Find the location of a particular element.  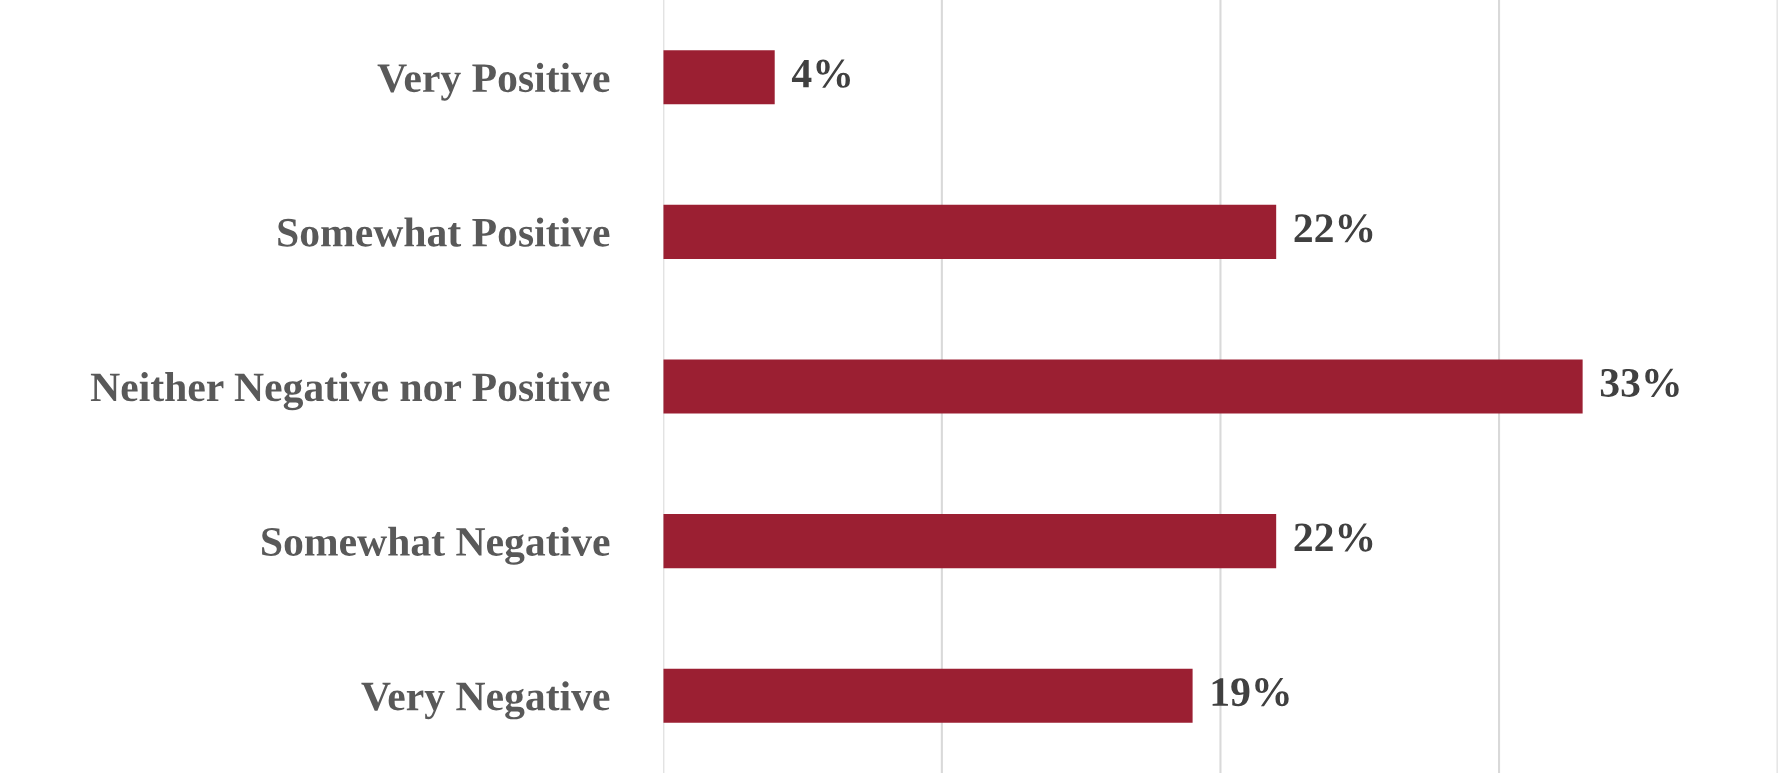

data-label: 19% is located at coordinates (1250, 692).